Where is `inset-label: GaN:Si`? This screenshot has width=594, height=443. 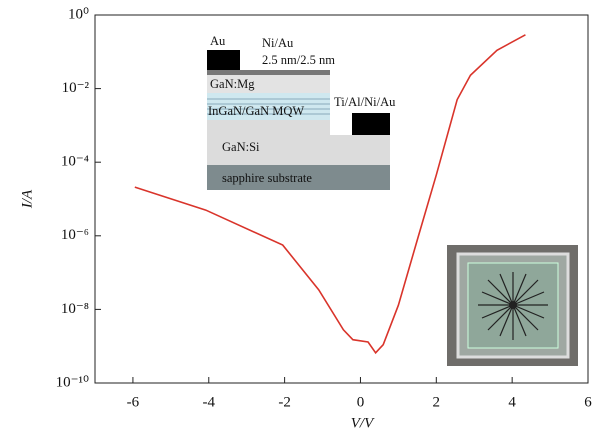 inset-label: GaN:Si is located at coordinates (241, 147).